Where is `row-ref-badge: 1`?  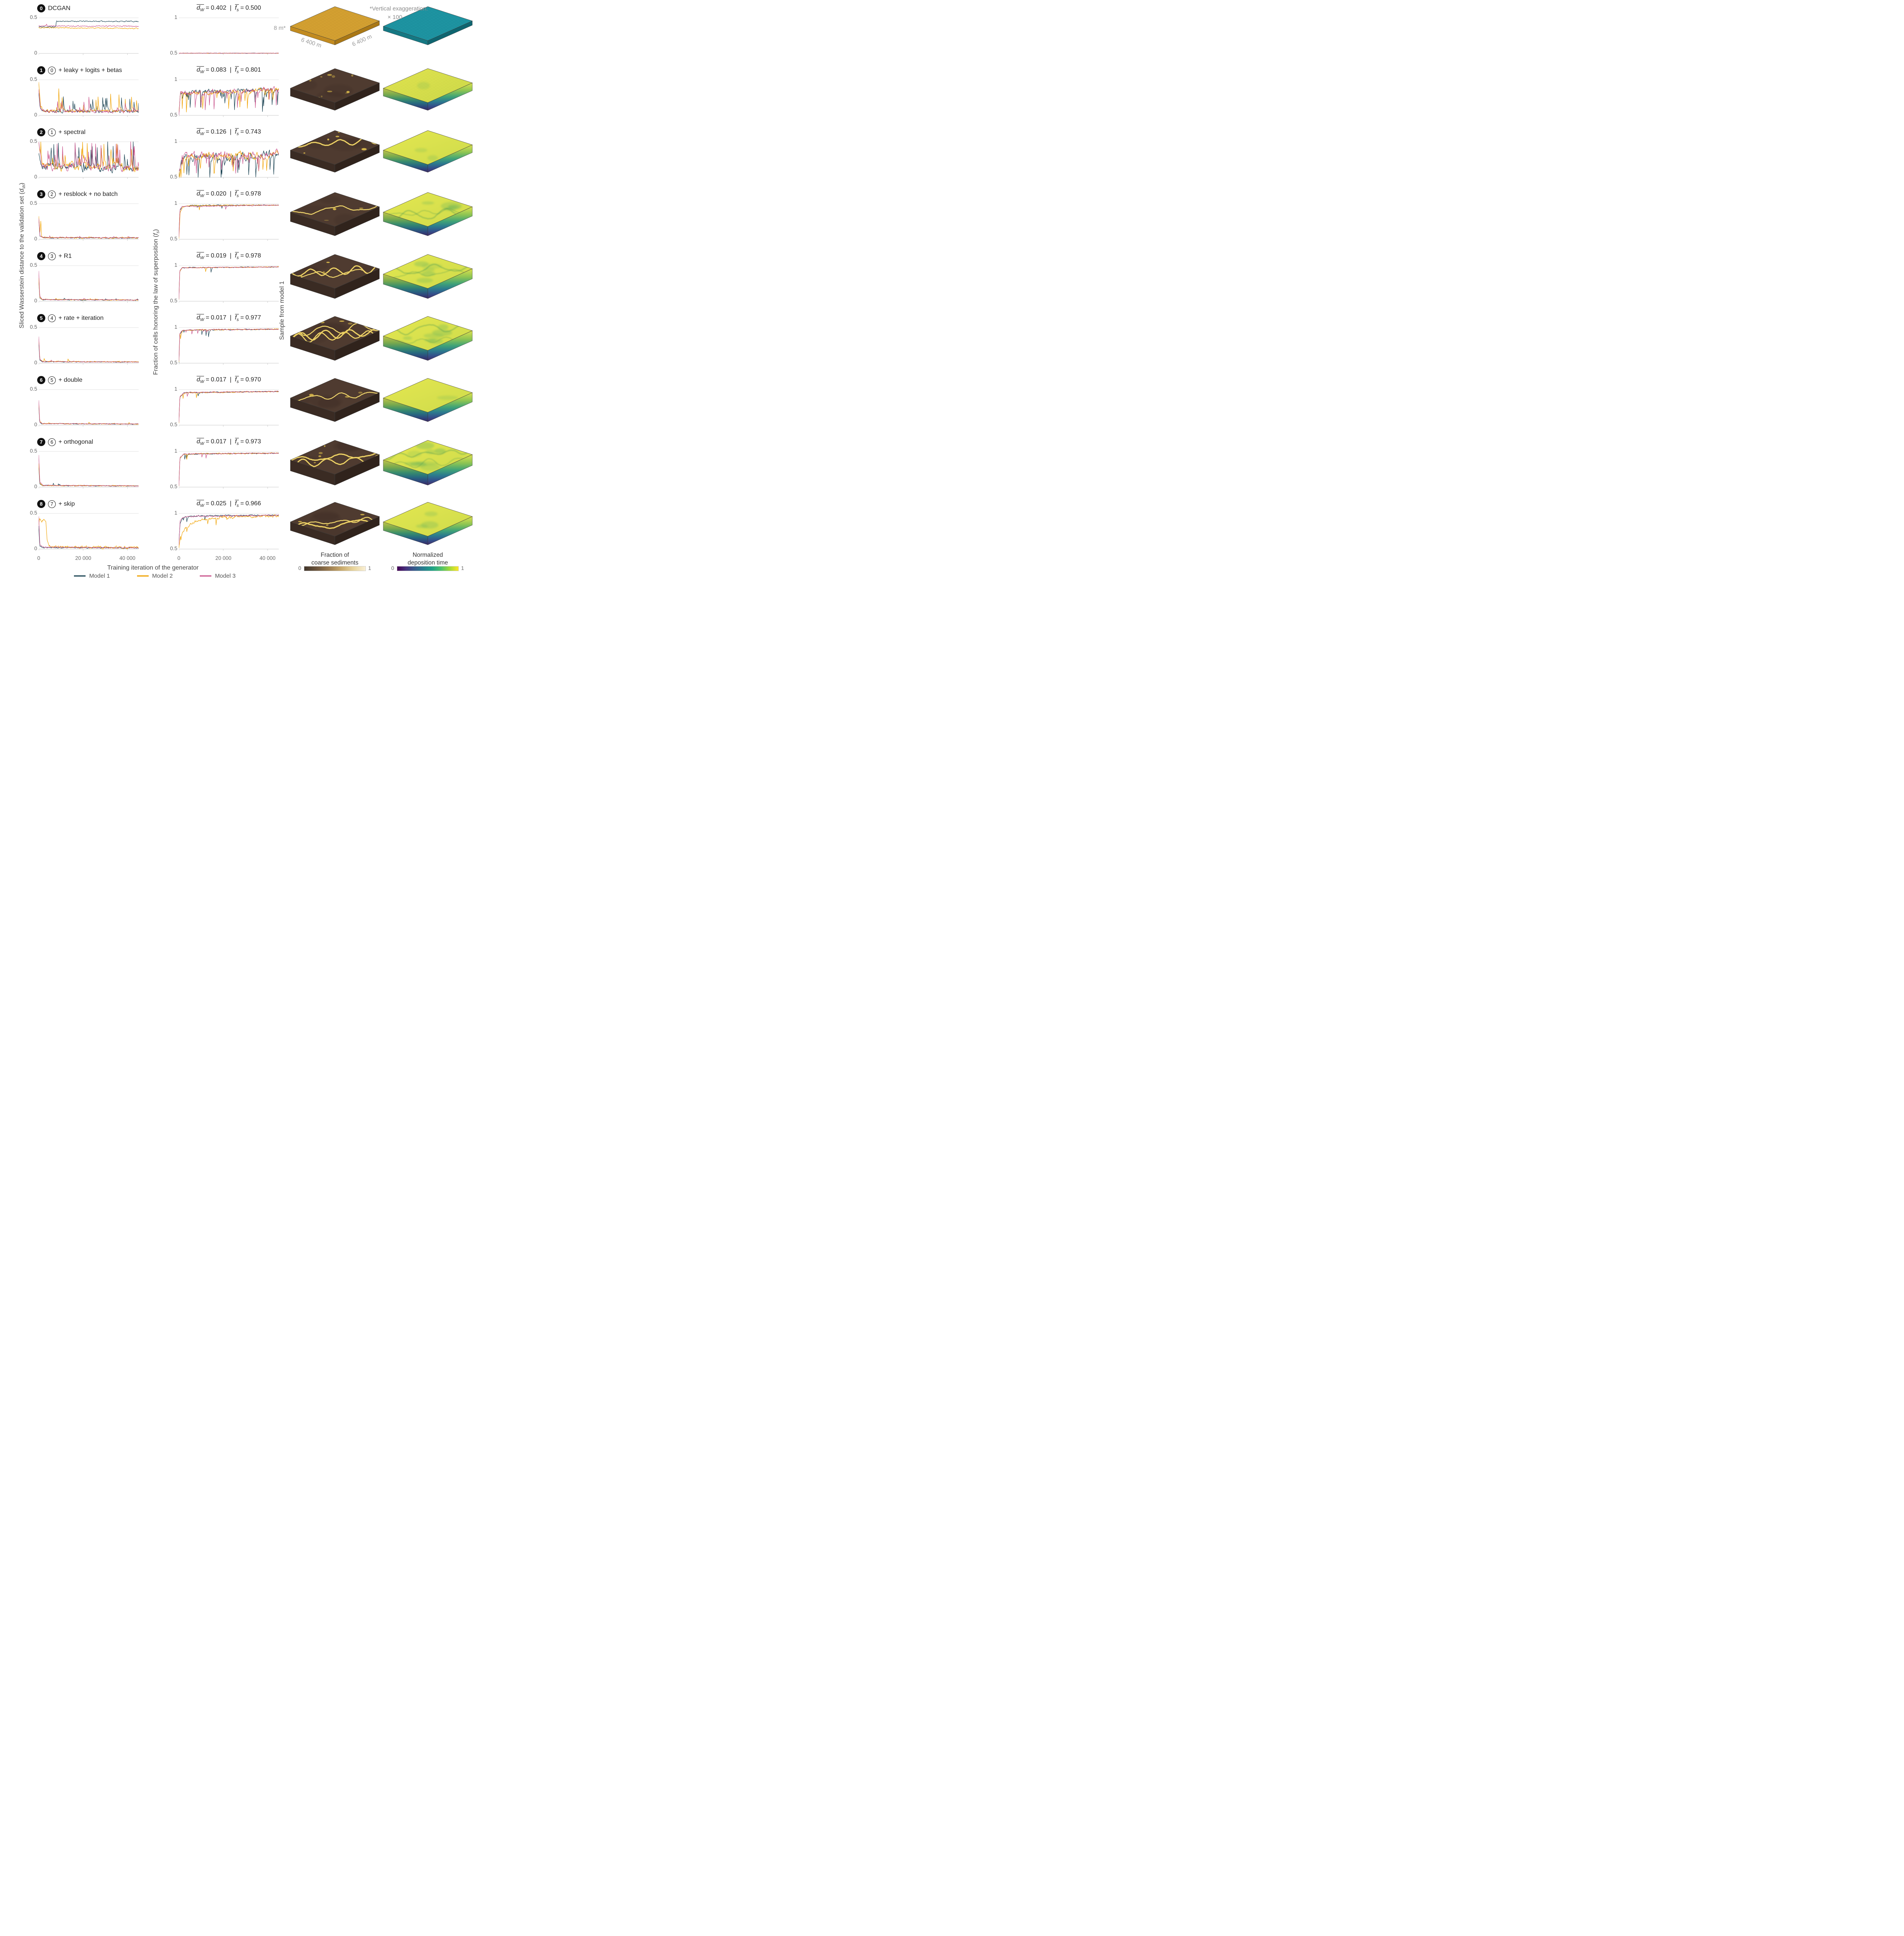 row-ref-badge: 1 is located at coordinates (52, 132).